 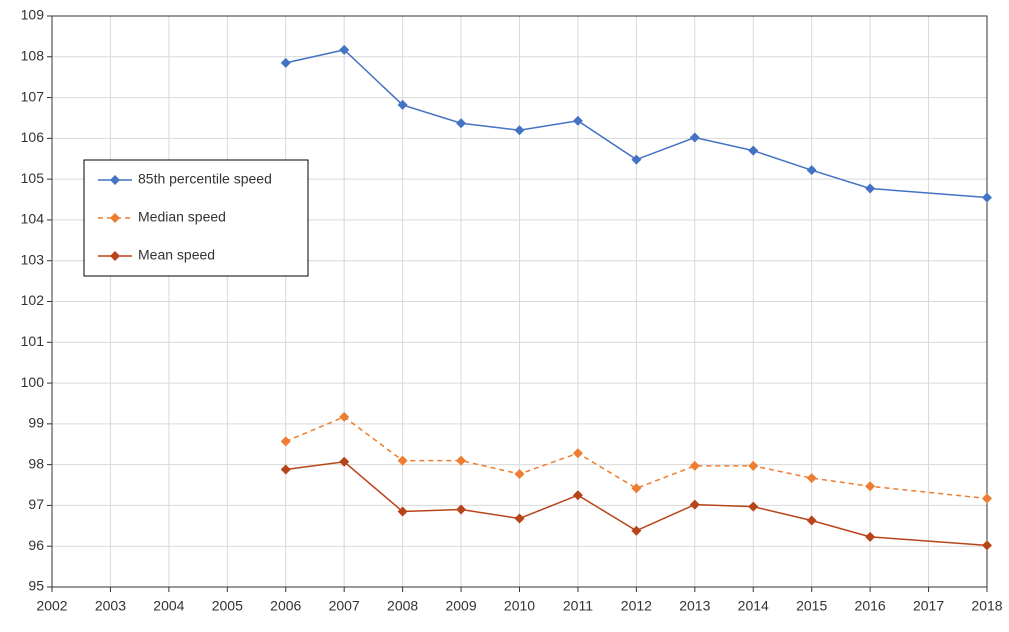 I want to click on y-tick-label: 102, so click(x=33, y=300).